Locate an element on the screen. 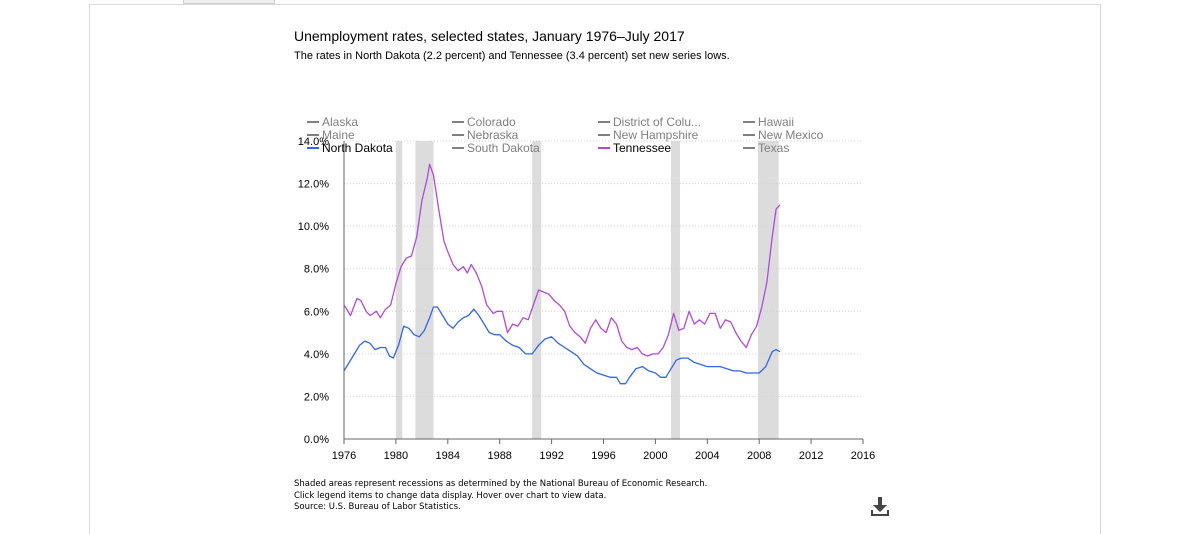 Image resolution: width=1192 pixels, height=534 pixels. tab-stub is located at coordinates (229, 2).